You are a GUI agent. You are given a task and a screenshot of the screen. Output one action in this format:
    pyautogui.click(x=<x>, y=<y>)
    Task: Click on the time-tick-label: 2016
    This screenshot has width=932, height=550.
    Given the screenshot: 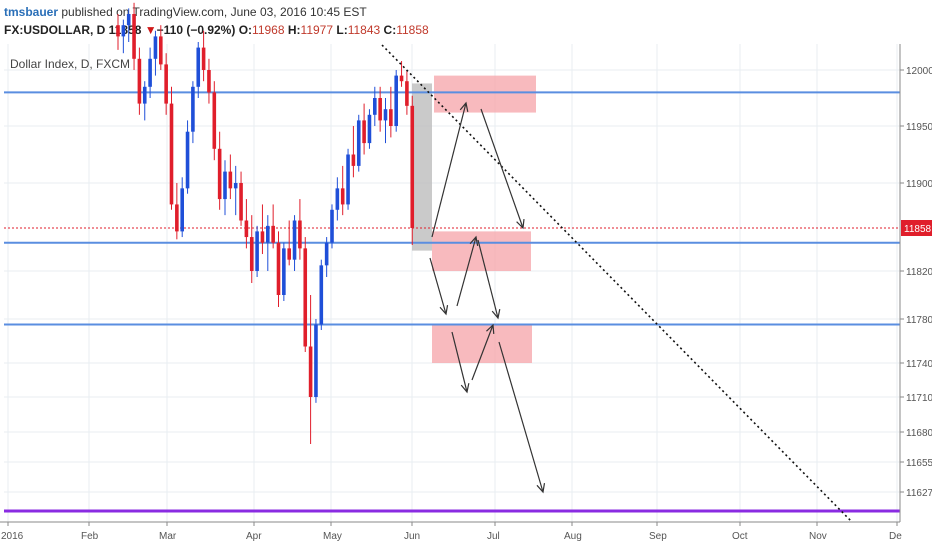 What is the action you would take?
    pyautogui.click(x=12, y=536)
    